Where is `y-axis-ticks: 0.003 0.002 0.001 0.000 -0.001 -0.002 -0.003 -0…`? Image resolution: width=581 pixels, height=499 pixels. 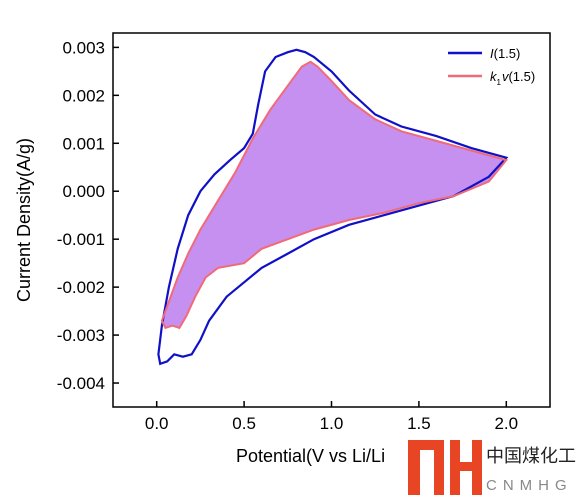 y-axis-ticks: 0.003 0.002 0.001 0.000 -0.001 -0.002 -0.003 -0… is located at coordinates (88, 215).